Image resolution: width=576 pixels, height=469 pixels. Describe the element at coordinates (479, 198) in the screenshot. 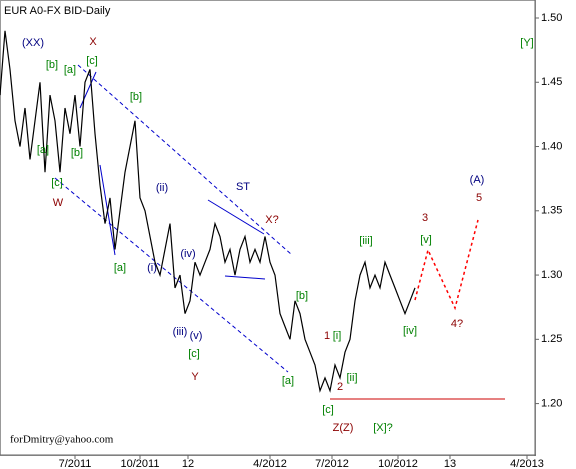

I see `wave-label: 5` at that location.